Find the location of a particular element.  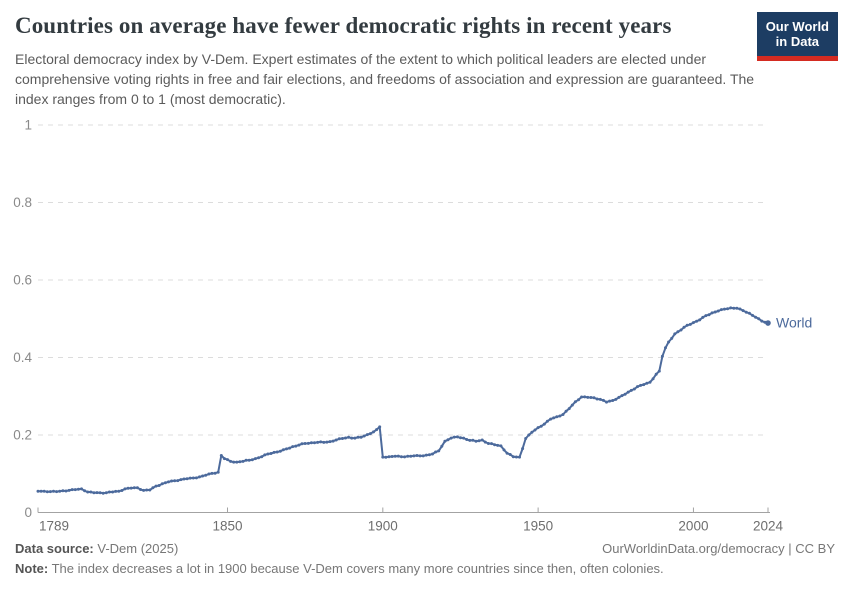

y-tick-label: 0.2 is located at coordinates (22, 435).